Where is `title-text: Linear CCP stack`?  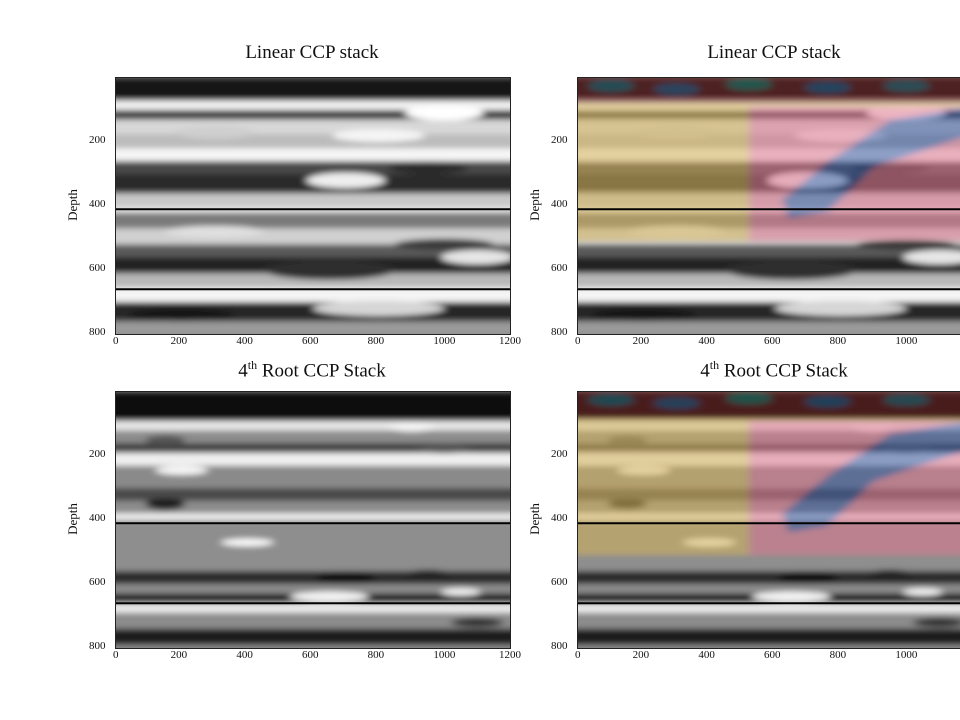 title-text: Linear CCP stack is located at coordinates (312, 52).